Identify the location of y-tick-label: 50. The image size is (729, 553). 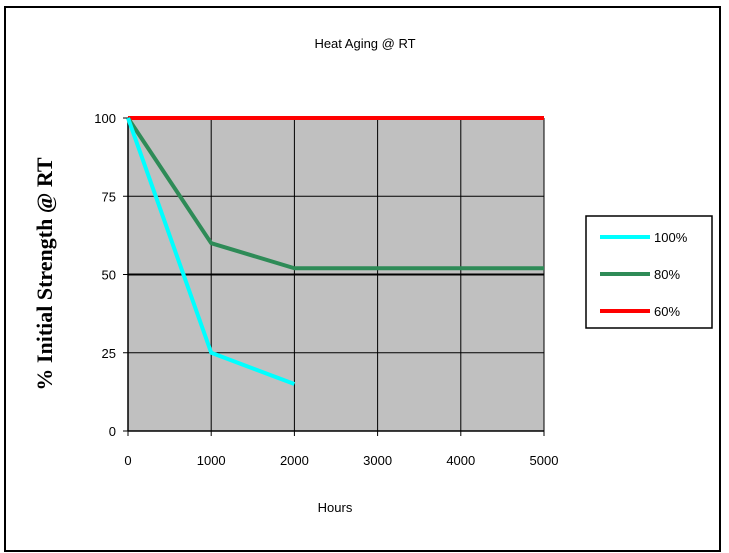
(109, 275).